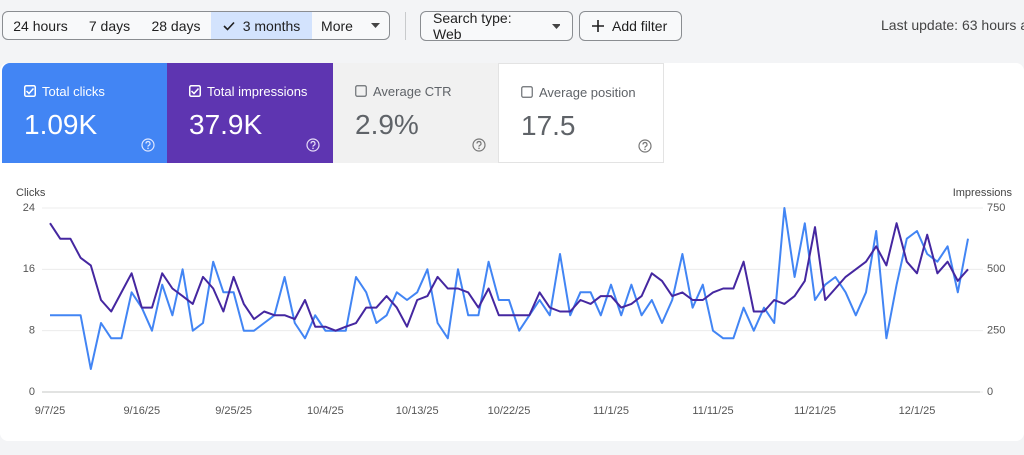 Image resolution: width=1024 pixels, height=455 pixels. Describe the element at coordinates (587, 92) in the screenshot. I see `metric-label: Average position` at that location.